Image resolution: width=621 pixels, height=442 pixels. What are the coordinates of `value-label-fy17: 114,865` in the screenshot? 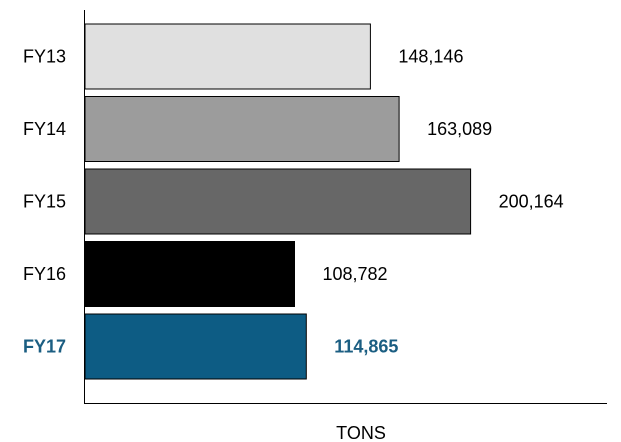 It's located at (366, 347).